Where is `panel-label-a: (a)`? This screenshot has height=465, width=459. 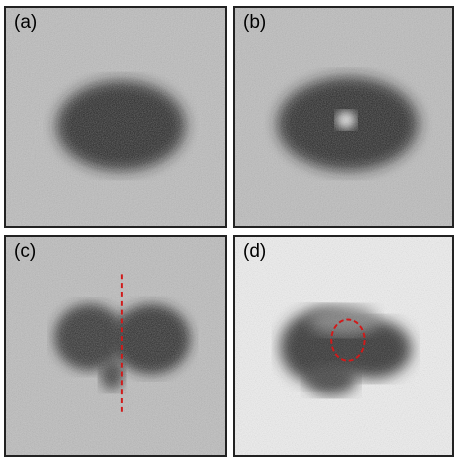
panel-label-a: (a) is located at coordinates (26, 22).